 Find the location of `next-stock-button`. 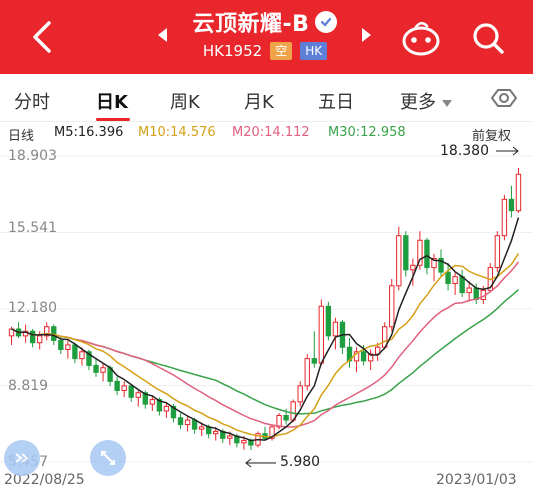

next-stock-button is located at coordinates (366, 35).